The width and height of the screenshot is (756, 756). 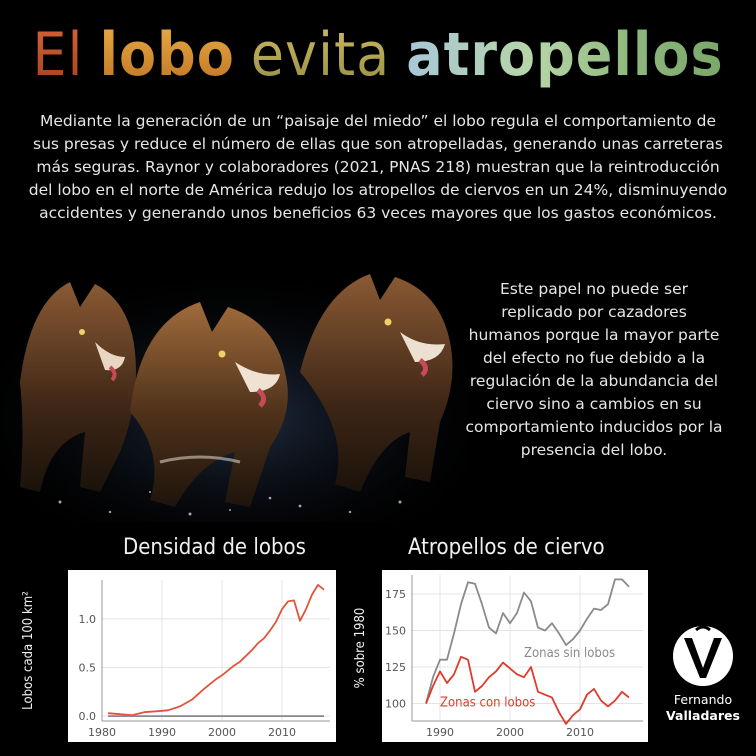 I want to click on wolf-right, so click(x=376, y=383).